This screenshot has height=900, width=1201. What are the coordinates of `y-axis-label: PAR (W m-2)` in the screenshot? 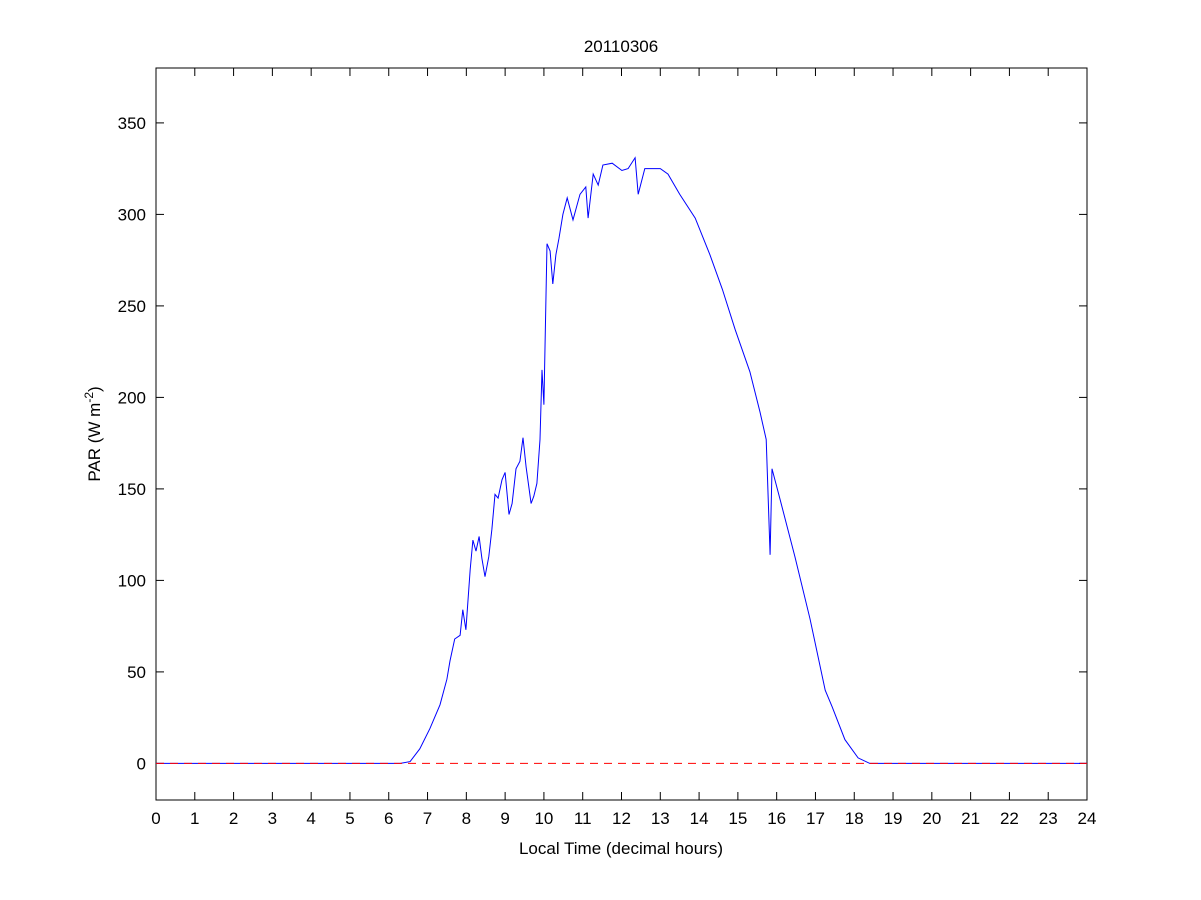 It's located at (93, 433).